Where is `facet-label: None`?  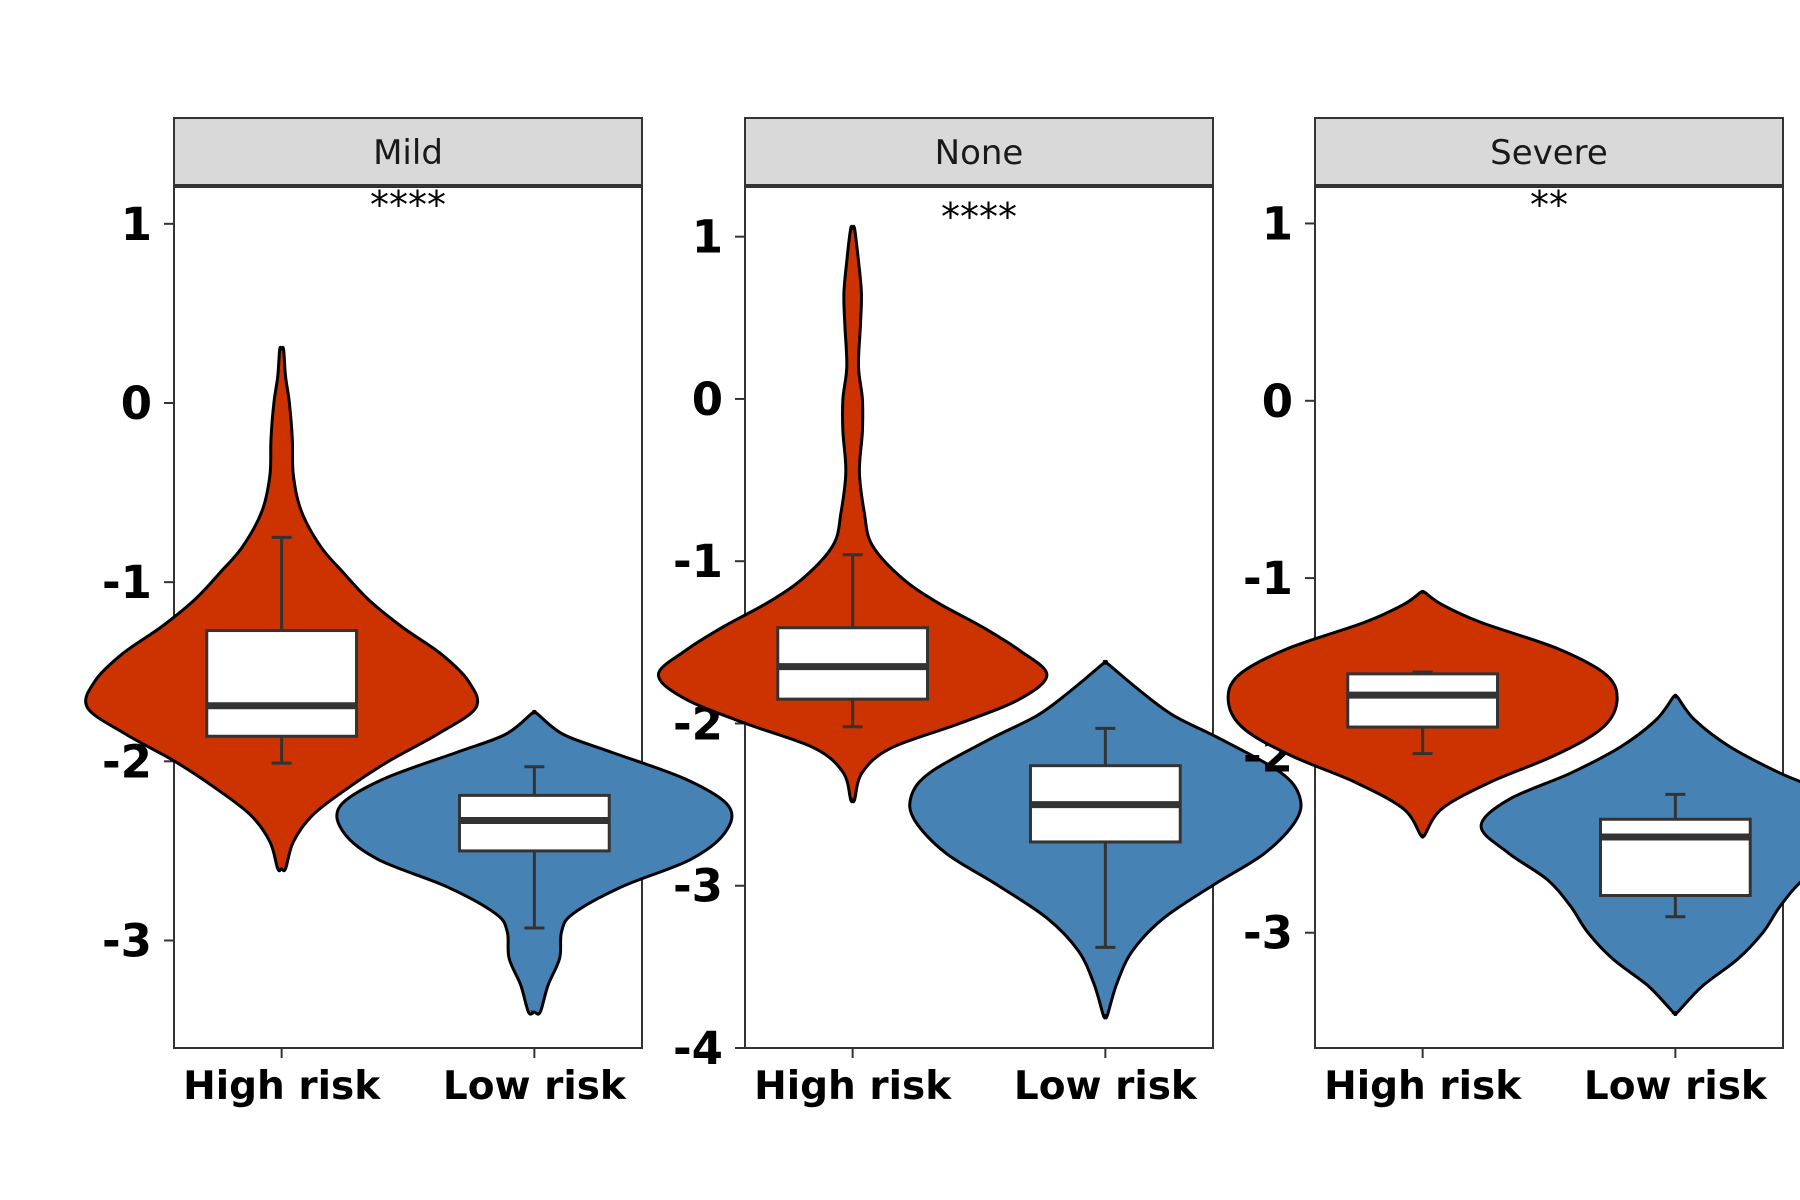
facet-label: None is located at coordinates (979, 153).